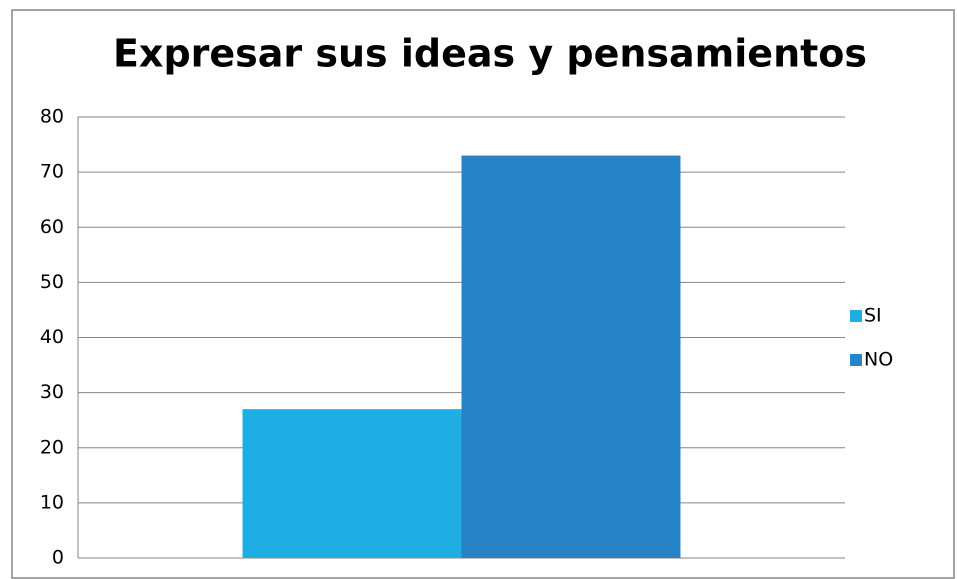 The image size is (957, 579). What do you see at coordinates (873, 316) in the screenshot?
I see `legend-label: SI` at bounding box center [873, 316].